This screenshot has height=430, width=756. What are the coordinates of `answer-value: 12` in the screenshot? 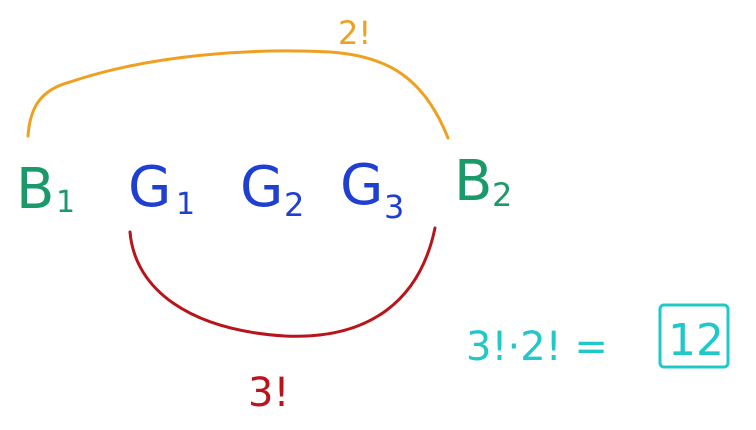 It's located at (696, 340).